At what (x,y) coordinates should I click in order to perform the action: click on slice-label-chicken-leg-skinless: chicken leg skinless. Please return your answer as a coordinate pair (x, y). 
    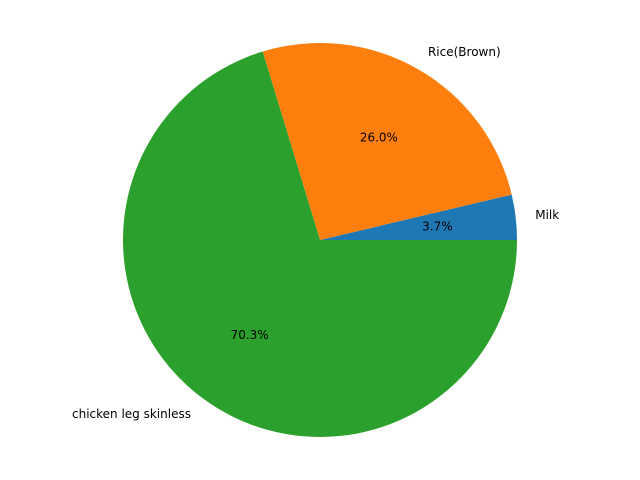
    Looking at the image, I should click on (131, 414).